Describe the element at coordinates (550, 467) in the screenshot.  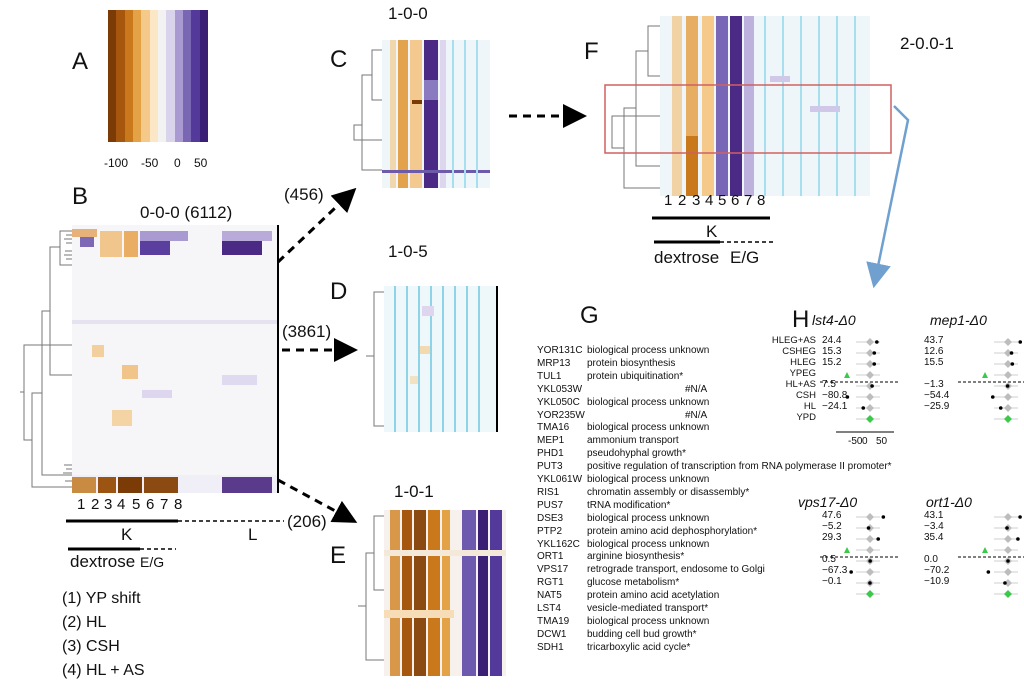
I see `gene-name: PUT3` at that location.